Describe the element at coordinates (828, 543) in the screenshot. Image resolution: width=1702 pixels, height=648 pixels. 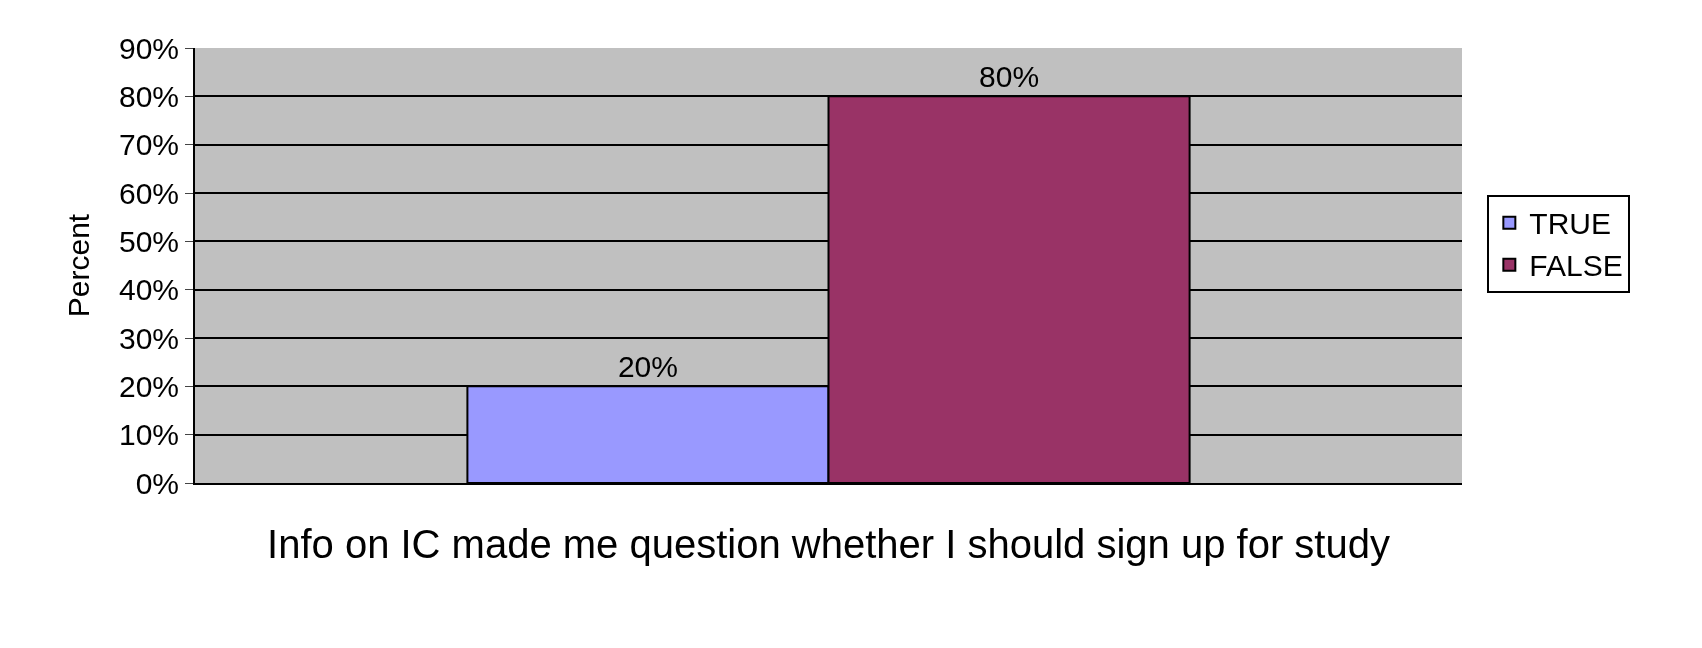
I see `x-axis-title: Info on IC made me question whether I should sign up for study` at that location.